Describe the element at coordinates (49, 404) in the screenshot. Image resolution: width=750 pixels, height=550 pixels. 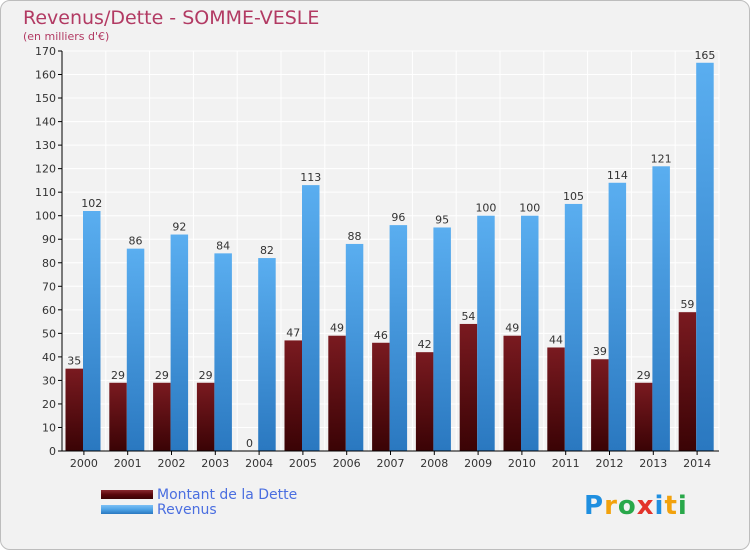
I see `y-tick-label: 20` at that location.